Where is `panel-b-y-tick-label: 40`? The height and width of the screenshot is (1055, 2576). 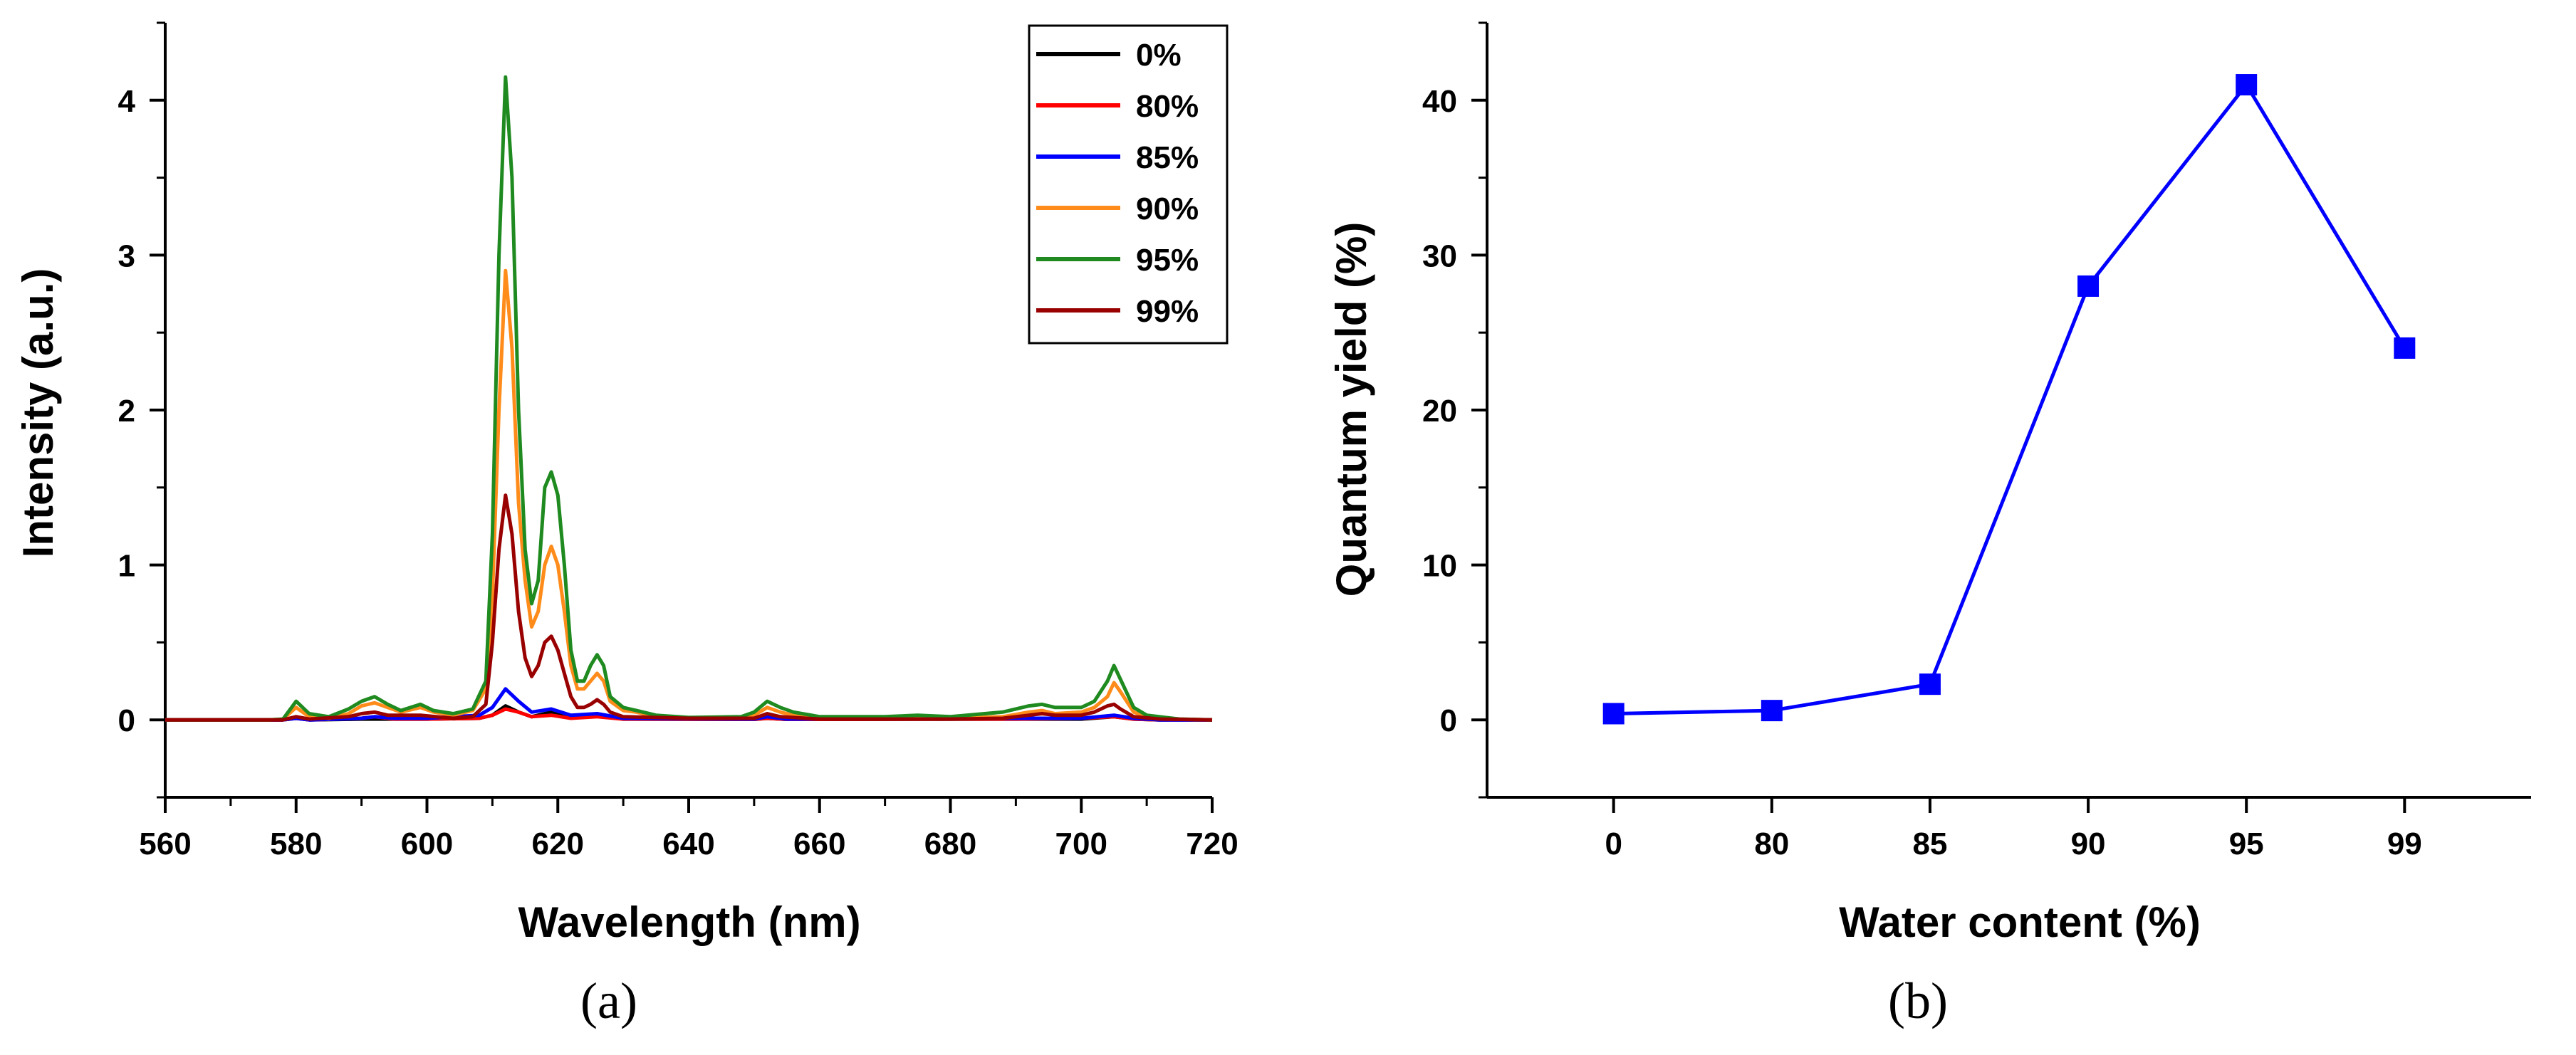
panel-b-y-tick-label: 40 is located at coordinates (1439, 101).